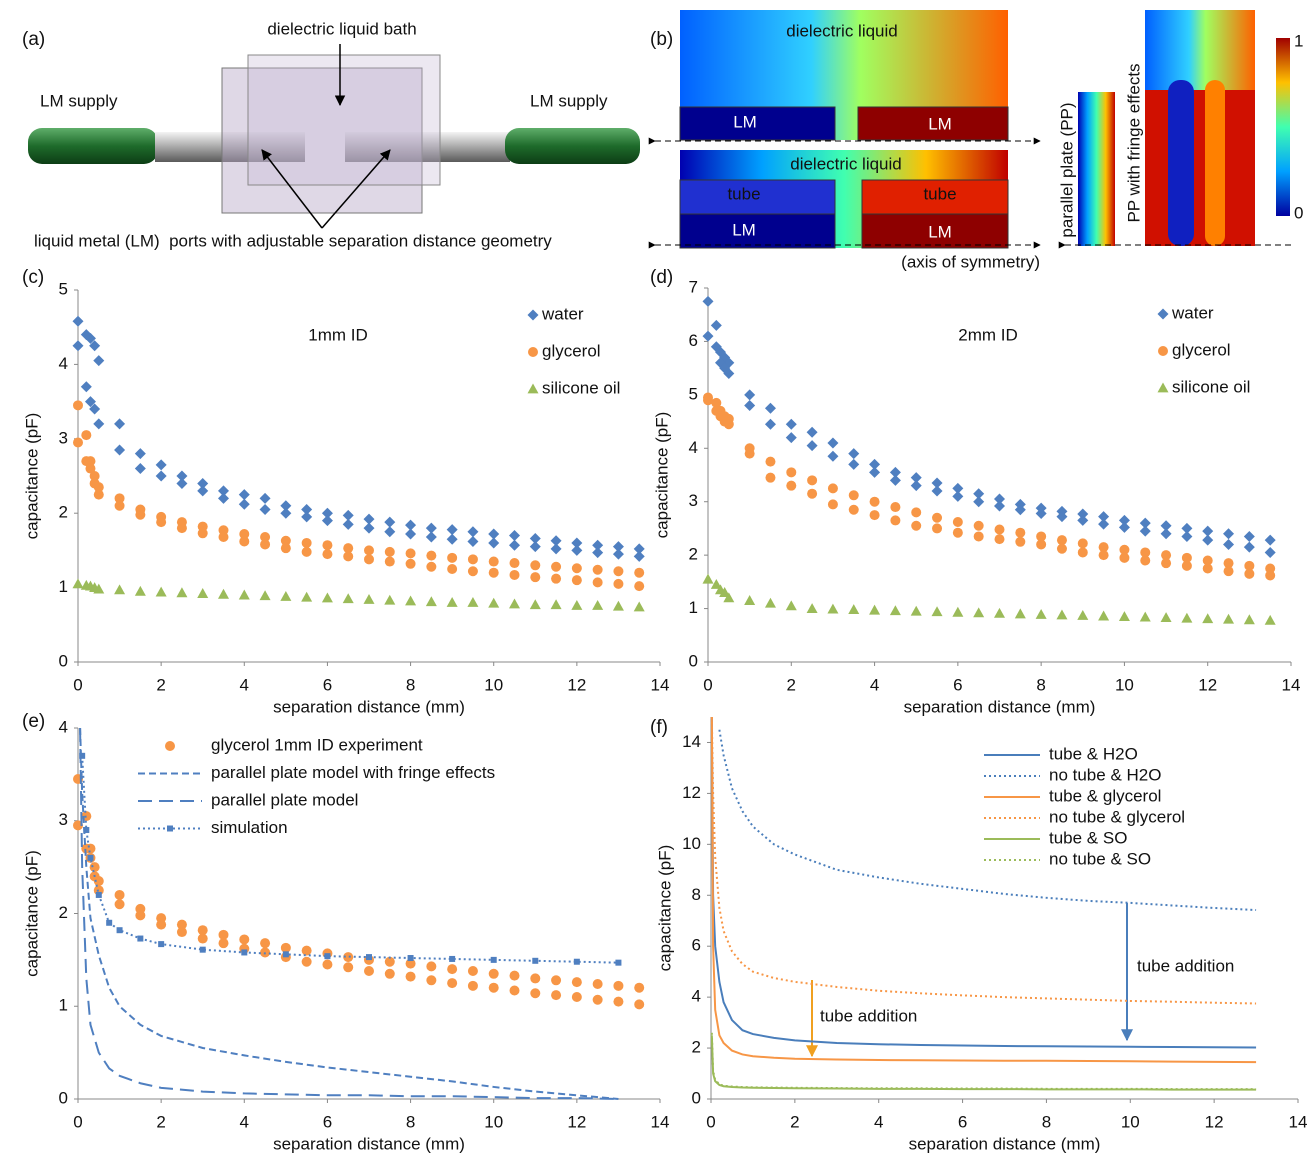  What do you see at coordinates (962, 1121) in the screenshot?
I see `x-tick-label: 6` at bounding box center [962, 1121].